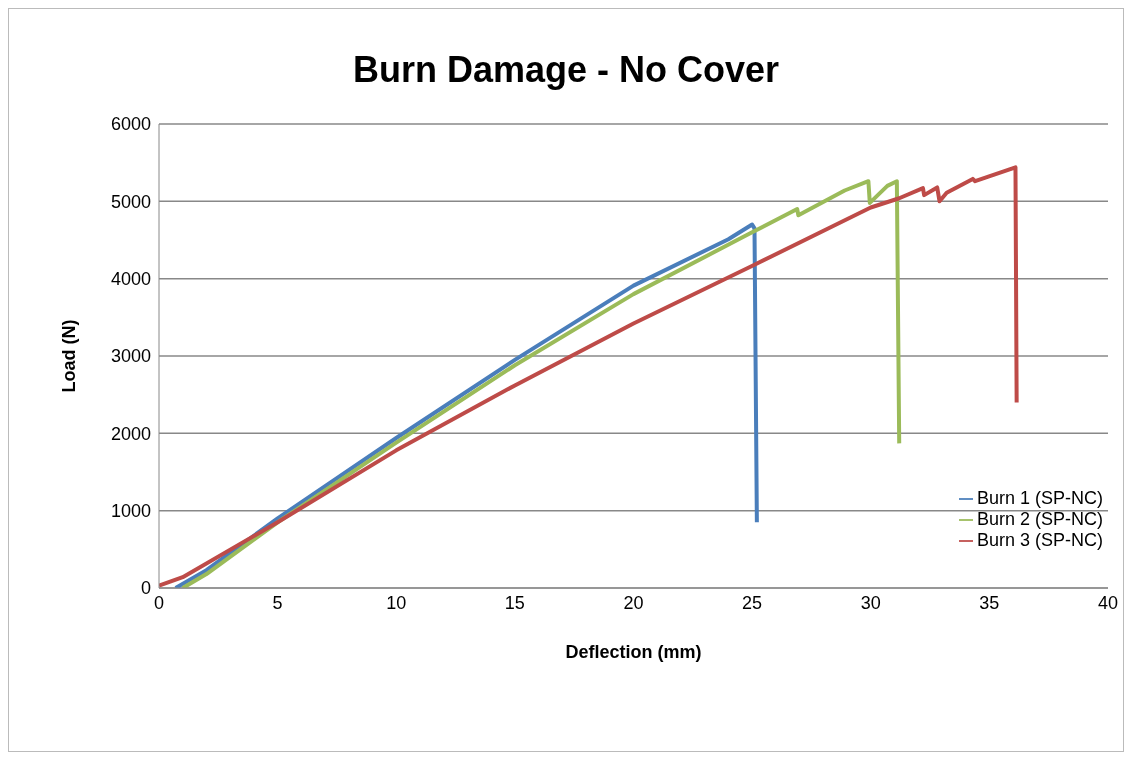  Describe the element at coordinates (566, 70) in the screenshot. I see `chart-title: Burn Damage - No Cover` at that location.